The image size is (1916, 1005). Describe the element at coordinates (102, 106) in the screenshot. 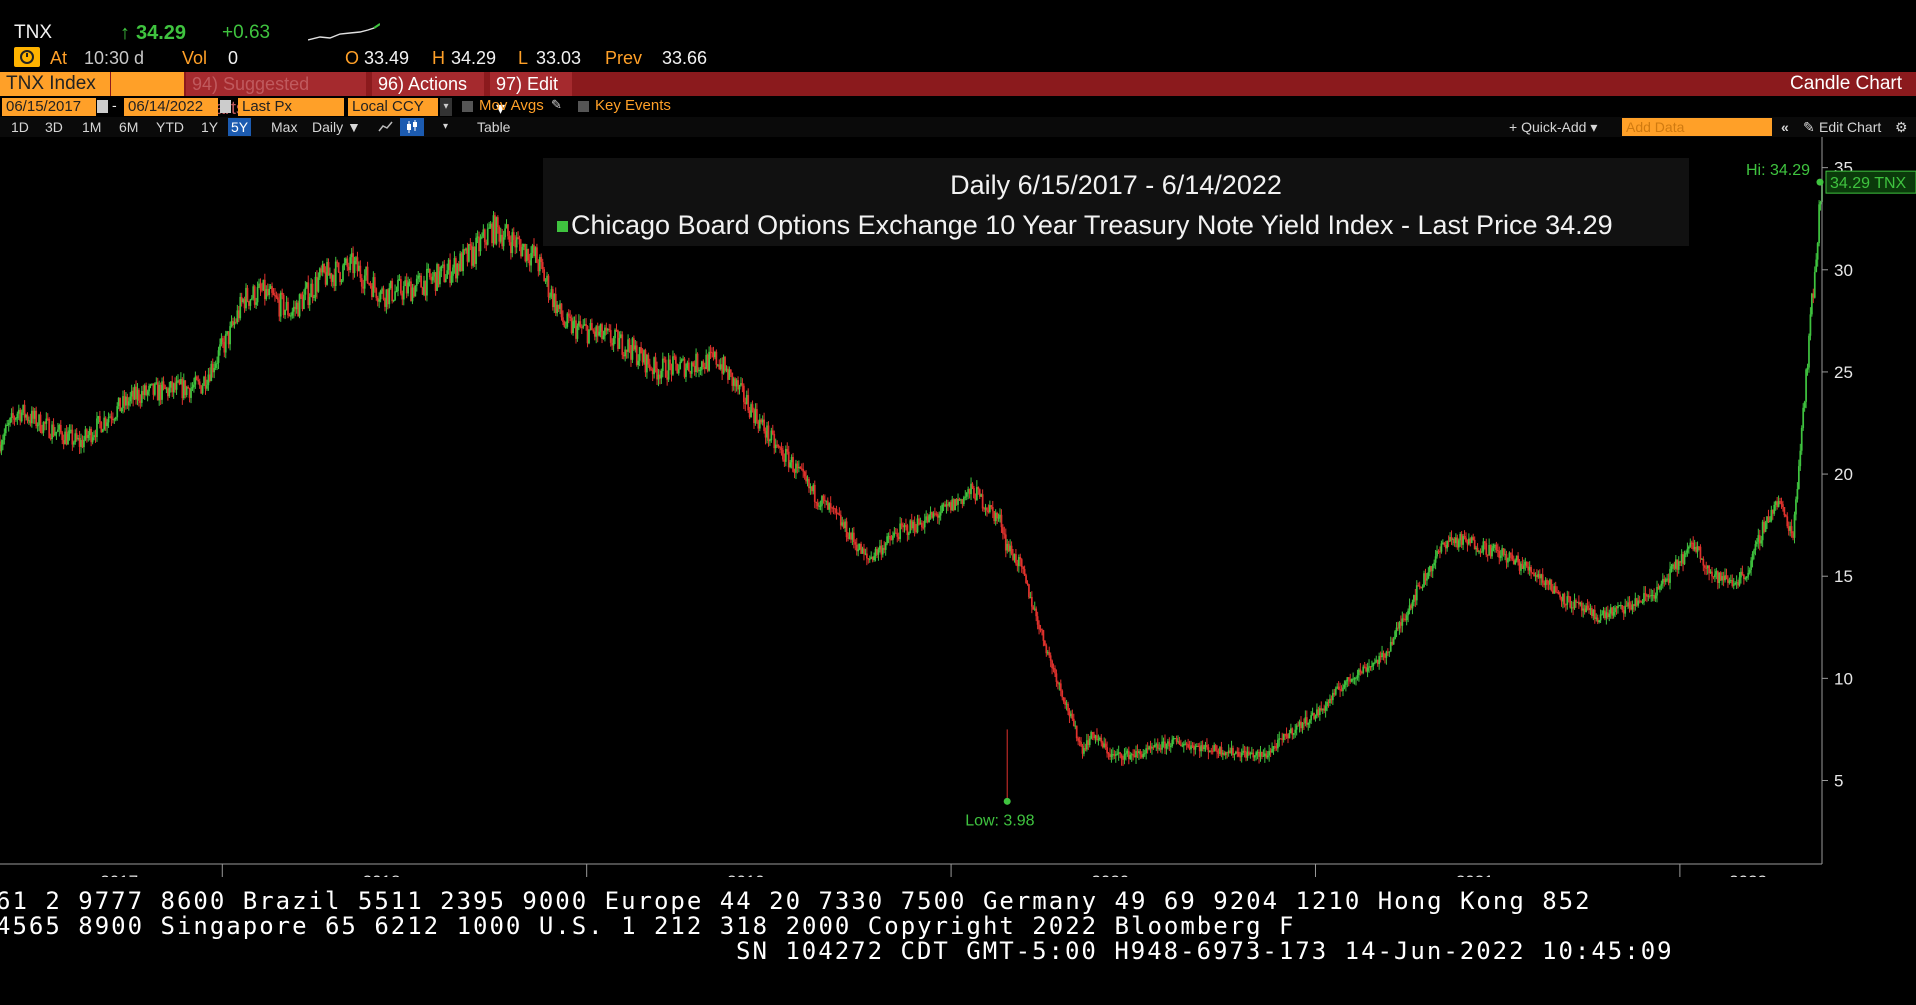

I see `start-date-calendar-icon` at that location.